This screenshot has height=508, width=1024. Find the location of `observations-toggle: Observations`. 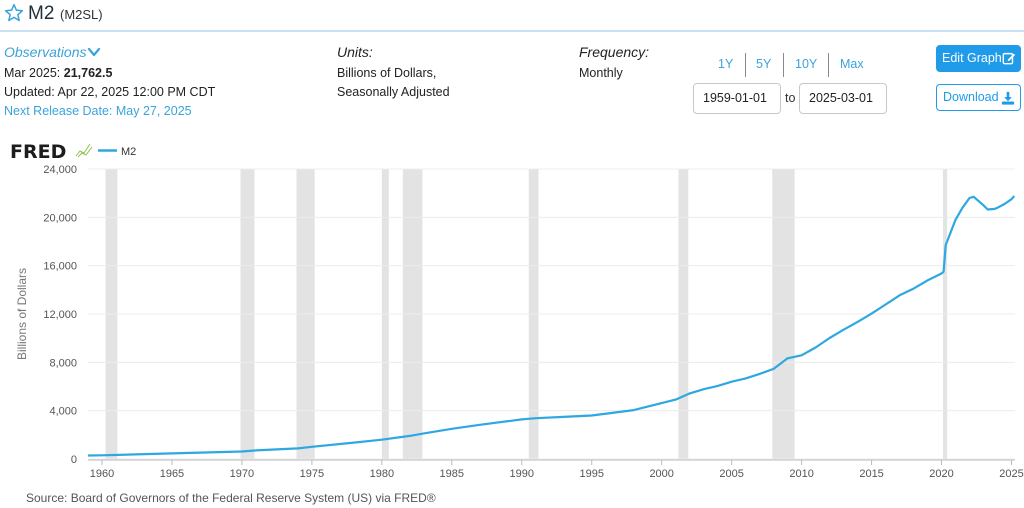

observations-toggle: Observations is located at coordinates (45, 52).